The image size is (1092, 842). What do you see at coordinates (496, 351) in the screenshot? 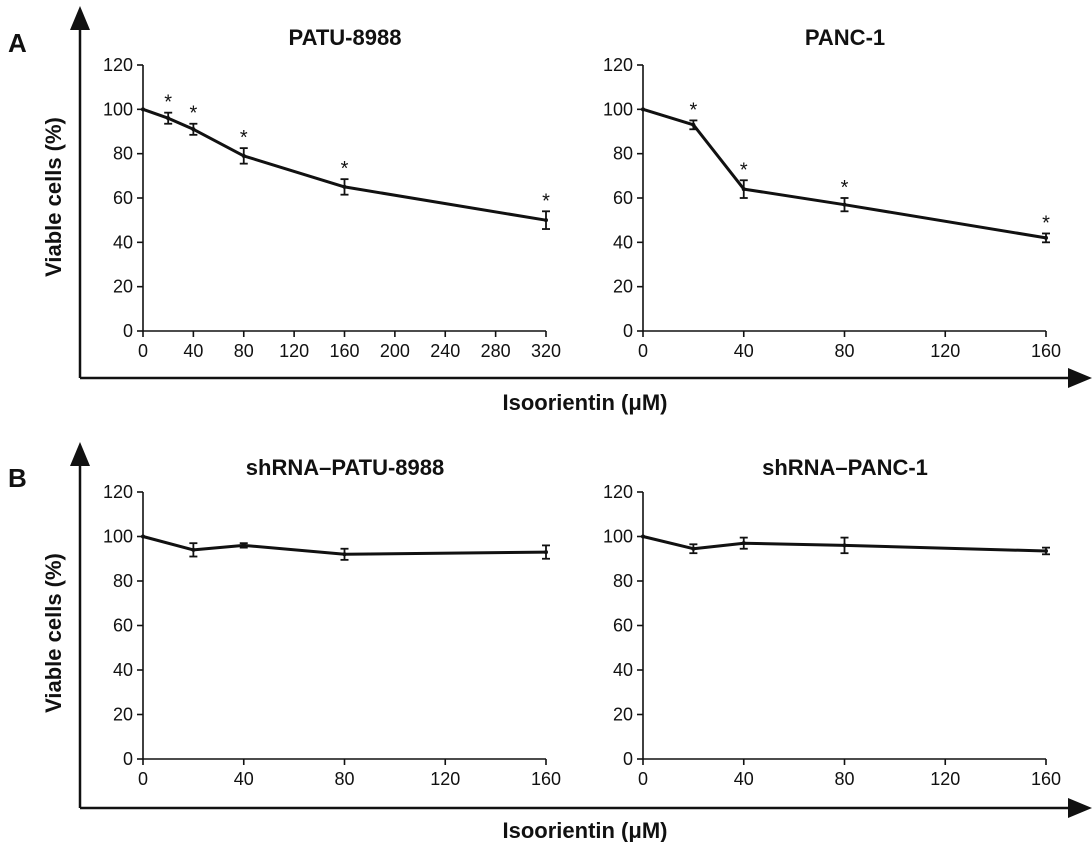
I see `x-tick-label: 280` at bounding box center [496, 351].